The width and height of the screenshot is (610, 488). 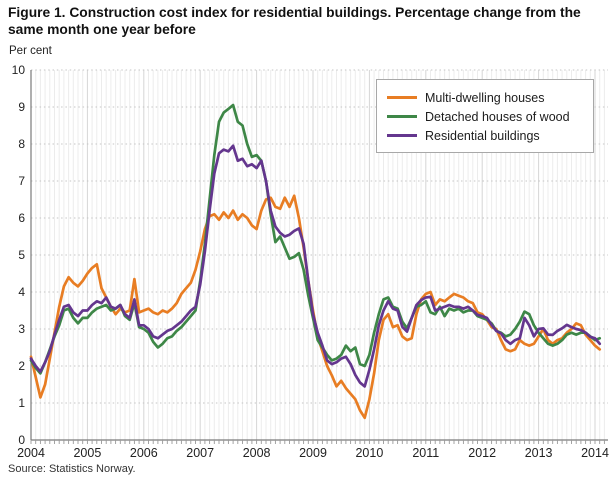 I want to click on source-text: Source: Statistics Norway., so click(x=72, y=469).